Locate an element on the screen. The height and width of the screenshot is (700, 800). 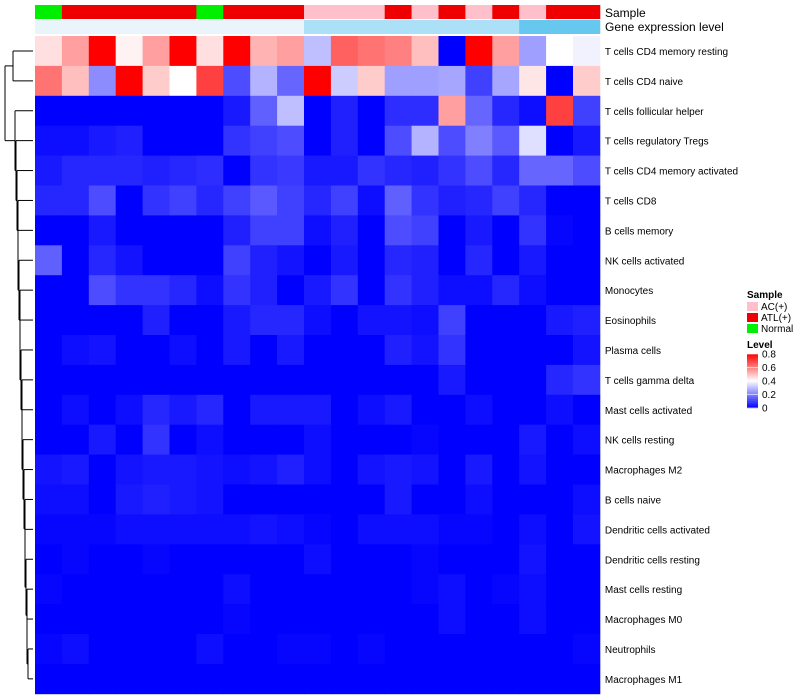
row-label: T cells follicular helper is located at coordinates (654, 112).